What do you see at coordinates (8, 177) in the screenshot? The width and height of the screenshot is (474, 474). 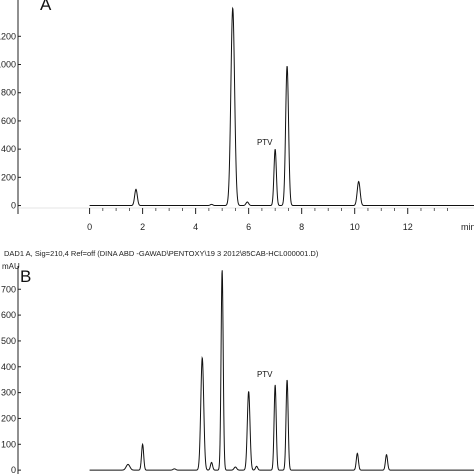 I see `panel-a-y-tick-label: 200` at bounding box center [8, 177].